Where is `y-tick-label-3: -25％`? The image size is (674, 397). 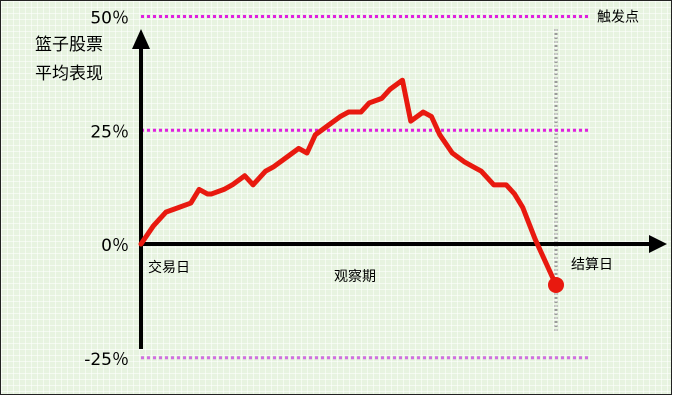
y-tick-label-3: -25％ is located at coordinates (106, 360).